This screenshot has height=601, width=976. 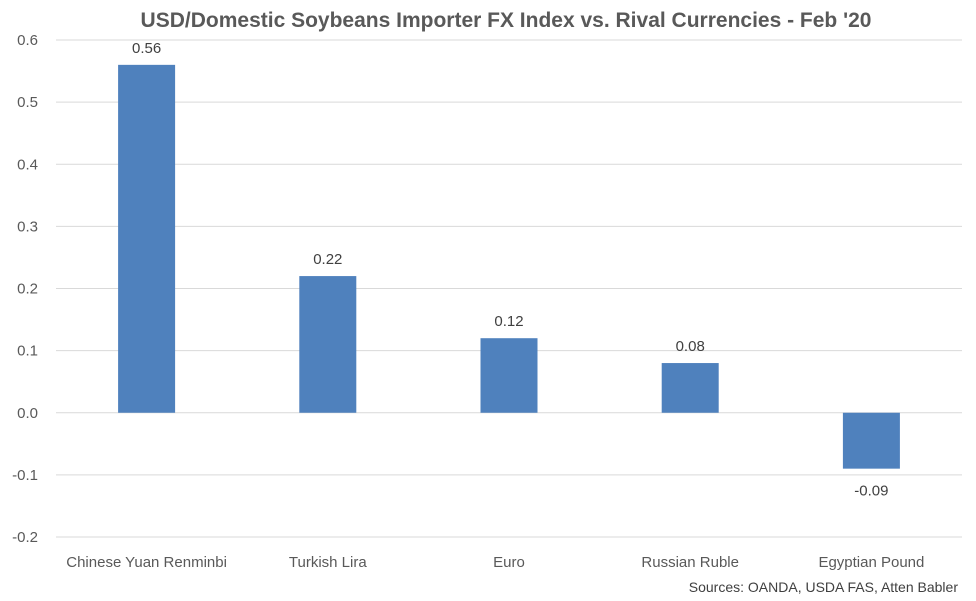 What do you see at coordinates (27, 413) in the screenshot?
I see `y-tick-label: 0.0` at bounding box center [27, 413].